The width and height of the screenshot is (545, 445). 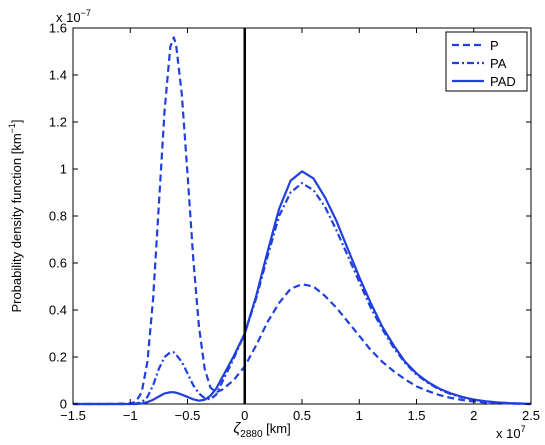 What do you see at coordinates (130, 415) in the screenshot?
I see `x-tick-label: −1` at bounding box center [130, 415].